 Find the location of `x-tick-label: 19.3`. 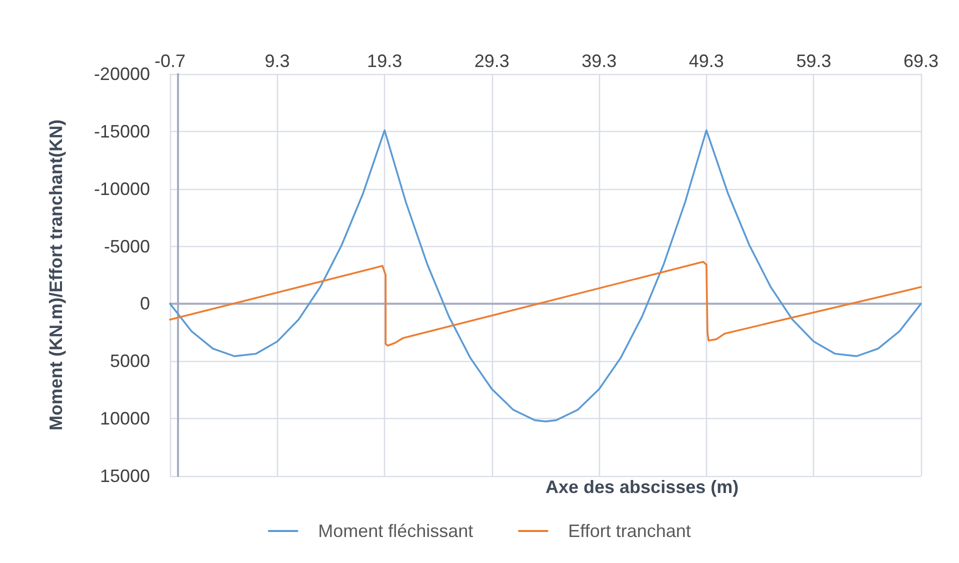

x-tick-label: 19.3 is located at coordinates (384, 61).